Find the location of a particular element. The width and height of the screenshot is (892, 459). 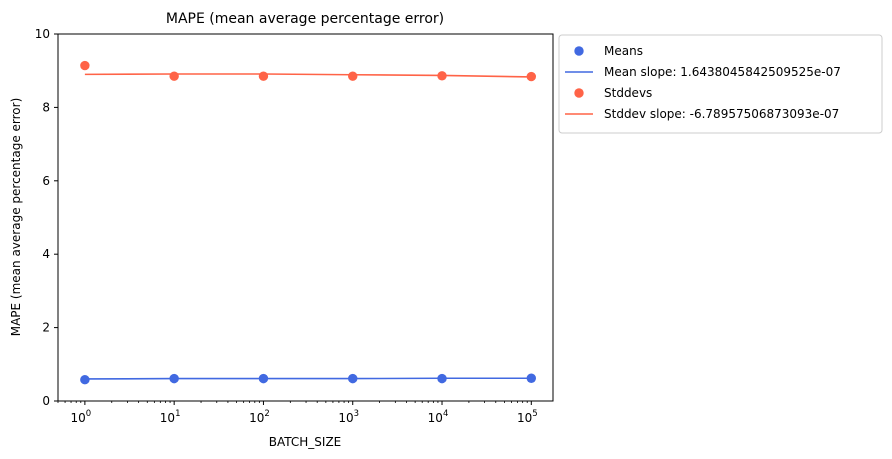

legend-label: Mean slope: 1.6438045842509525e-07 is located at coordinates (722, 72).